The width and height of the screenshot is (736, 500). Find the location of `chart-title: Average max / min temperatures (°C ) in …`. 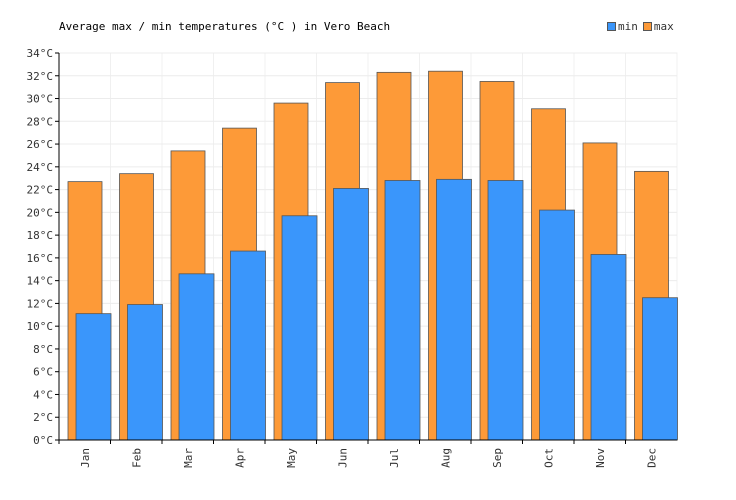

chart-title: Average max / min temperatures (°C ) in … is located at coordinates (225, 26).